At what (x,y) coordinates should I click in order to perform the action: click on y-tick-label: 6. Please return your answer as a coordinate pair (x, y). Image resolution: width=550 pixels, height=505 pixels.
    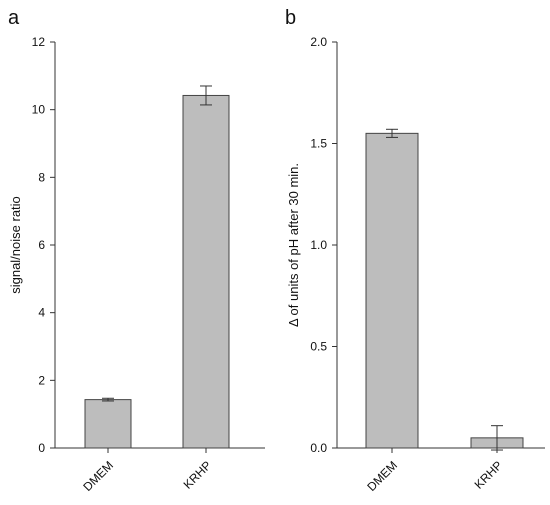
    Looking at the image, I should click on (41, 245).